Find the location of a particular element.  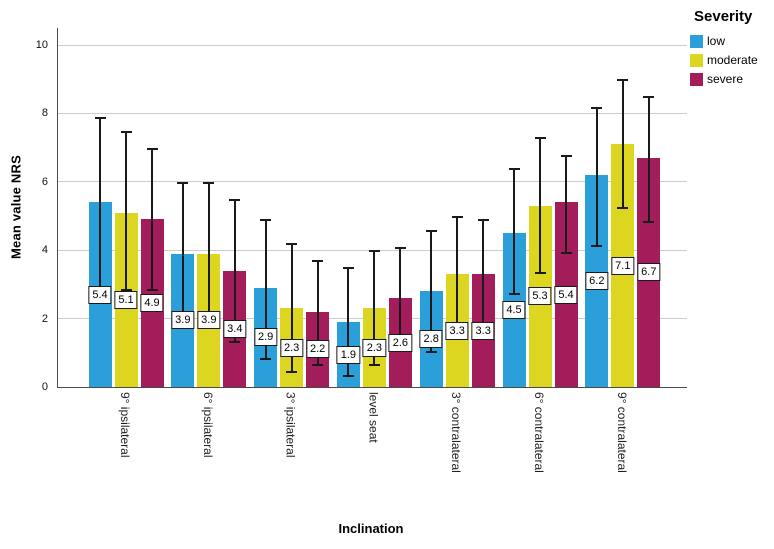

value-label: 3.3 is located at coordinates (483, 330).